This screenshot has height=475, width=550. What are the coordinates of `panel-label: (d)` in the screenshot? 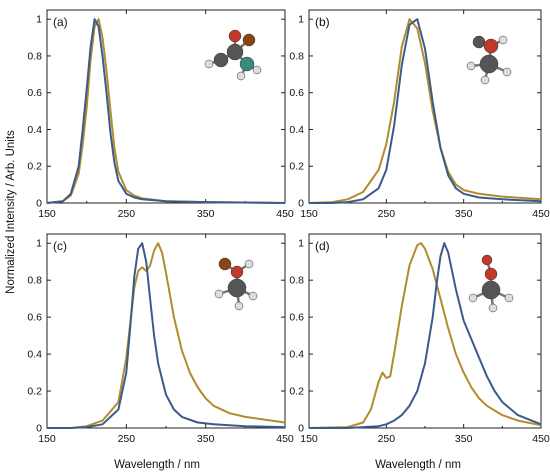 It's located at (322, 246).